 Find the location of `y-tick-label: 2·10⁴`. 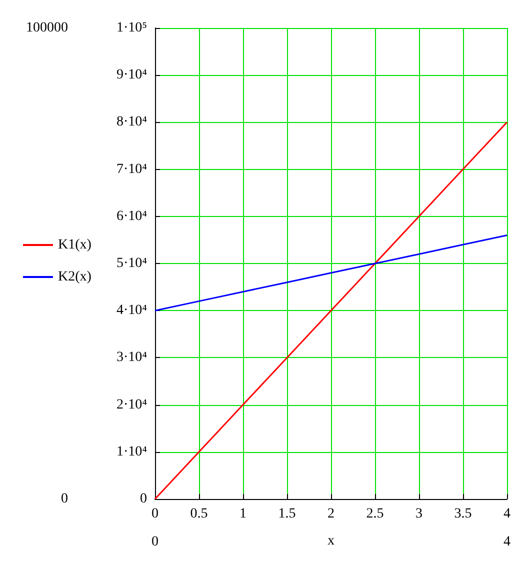

y-tick-label: 2·10⁴ is located at coordinates (132, 404).